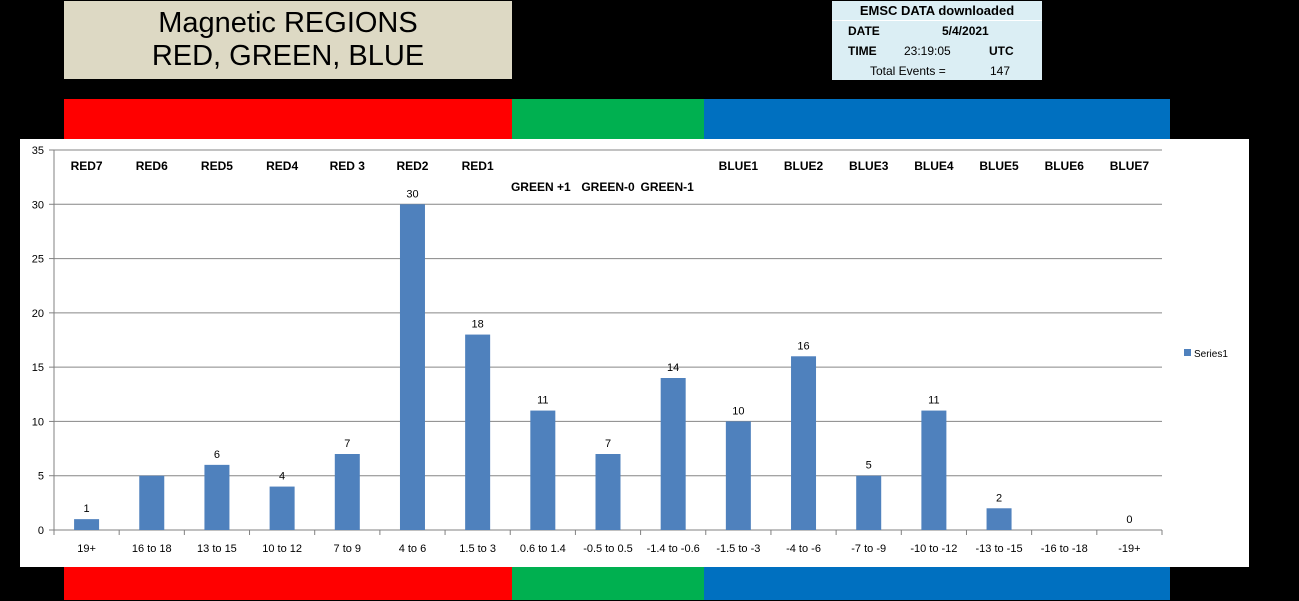 This screenshot has width=1299, height=601. I want to click on green-band-top, so click(608, 119).